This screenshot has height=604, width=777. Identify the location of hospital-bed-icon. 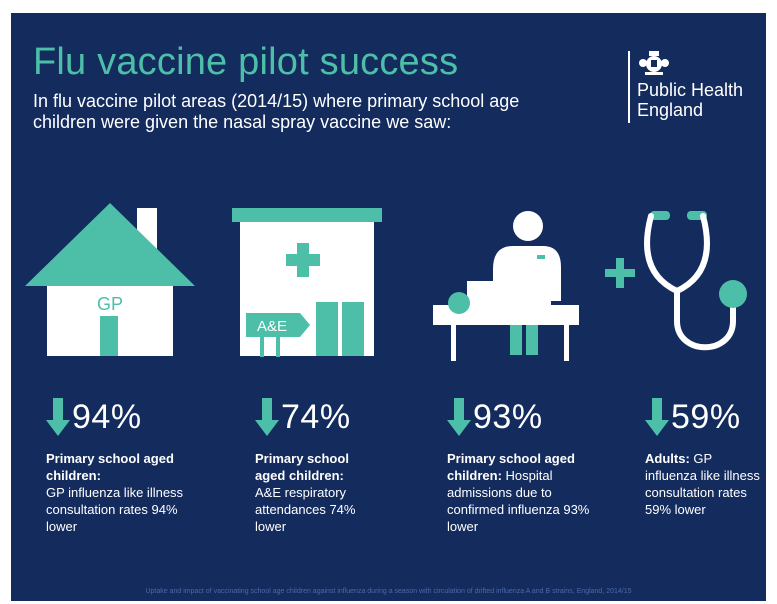
(506, 286).